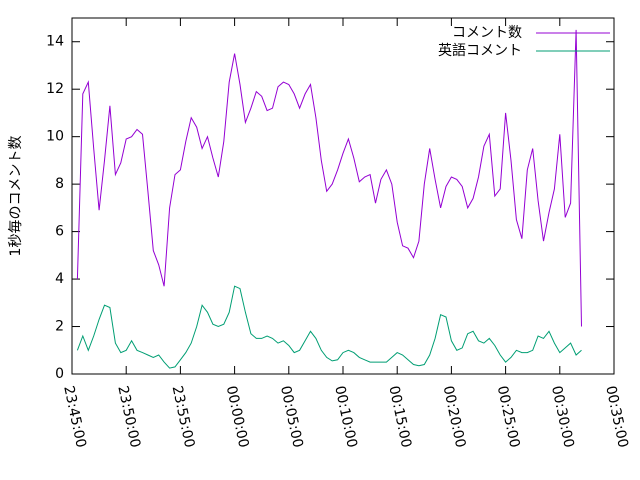  Describe the element at coordinates (562, 416) in the screenshot. I see `x-tick-label: 00:30:00` at that location.